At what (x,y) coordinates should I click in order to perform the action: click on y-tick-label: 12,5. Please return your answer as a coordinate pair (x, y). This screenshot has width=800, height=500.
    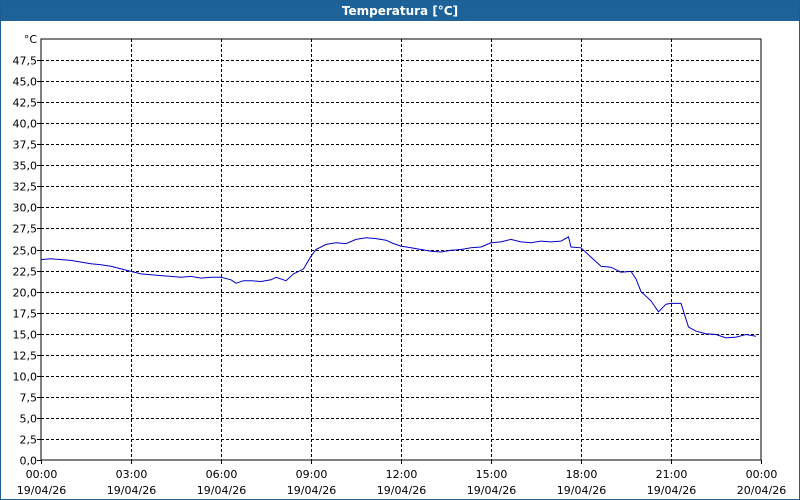
    Looking at the image, I should click on (25, 356).